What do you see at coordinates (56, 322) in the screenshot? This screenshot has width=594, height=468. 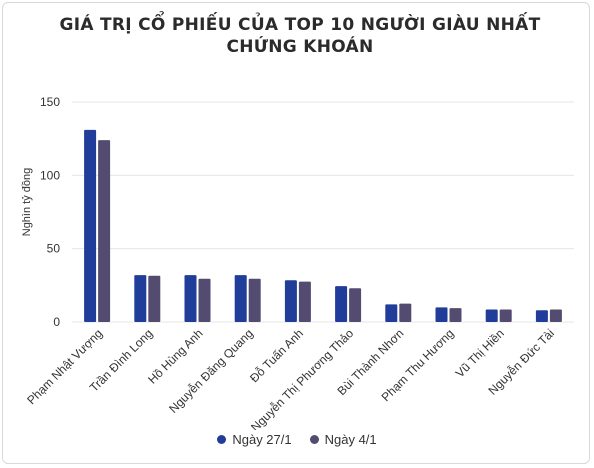 I see `y-tick-label-0: 0` at bounding box center [56, 322].